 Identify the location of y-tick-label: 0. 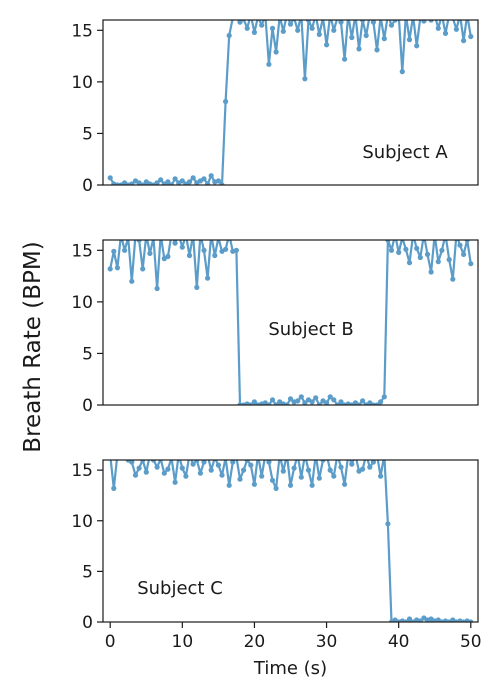
(87, 406).